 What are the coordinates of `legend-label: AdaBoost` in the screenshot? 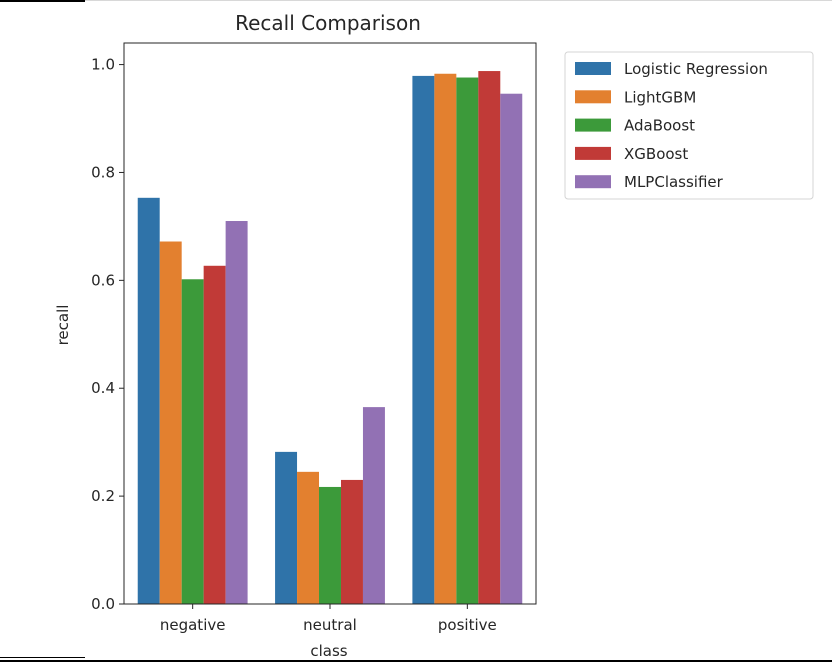 It's located at (659, 126).